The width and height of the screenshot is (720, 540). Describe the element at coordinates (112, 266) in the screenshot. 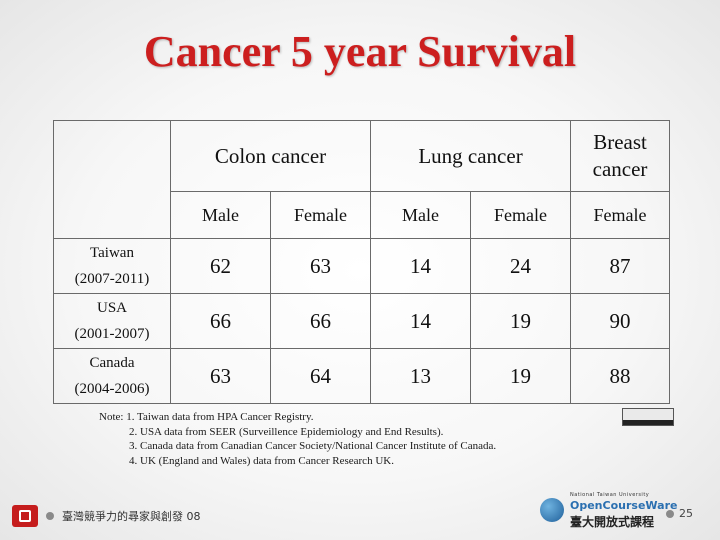

I see `row-label-taiwan: Taiwan (2007-2011)` at that location.